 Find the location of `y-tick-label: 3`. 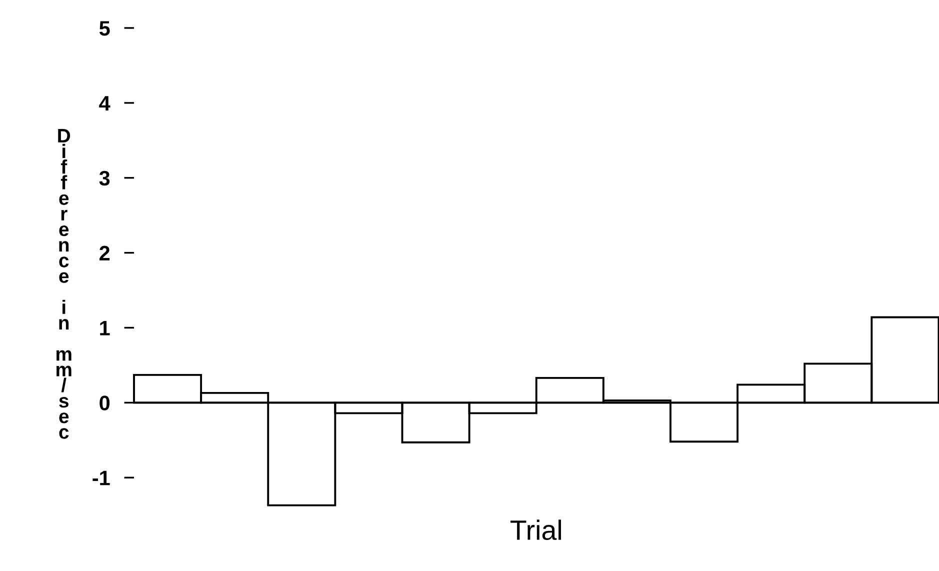

y-tick-label: 3 is located at coordinates (104, 178).